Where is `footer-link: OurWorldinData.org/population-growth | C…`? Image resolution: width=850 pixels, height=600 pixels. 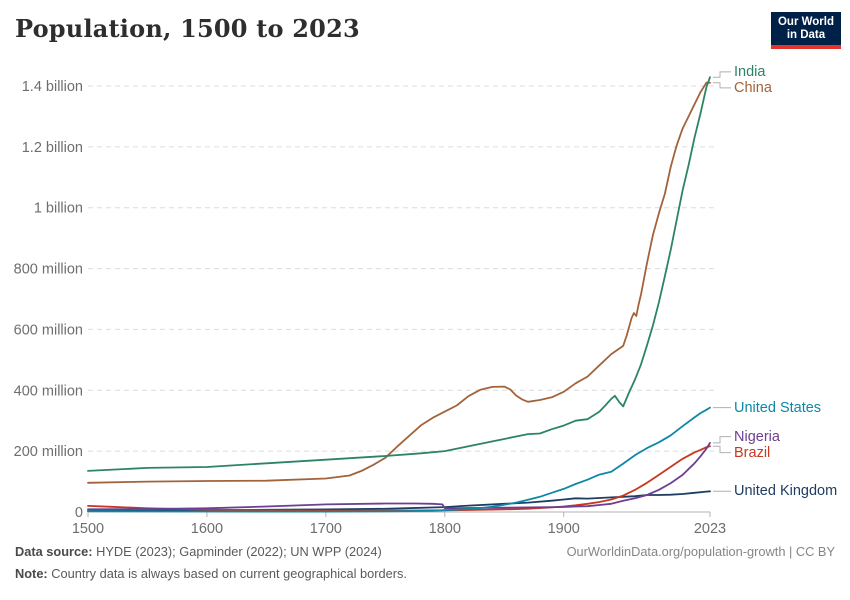 footer-link: OurWorldinData.org/population-growth | C… is located at coordinates (700, 551).